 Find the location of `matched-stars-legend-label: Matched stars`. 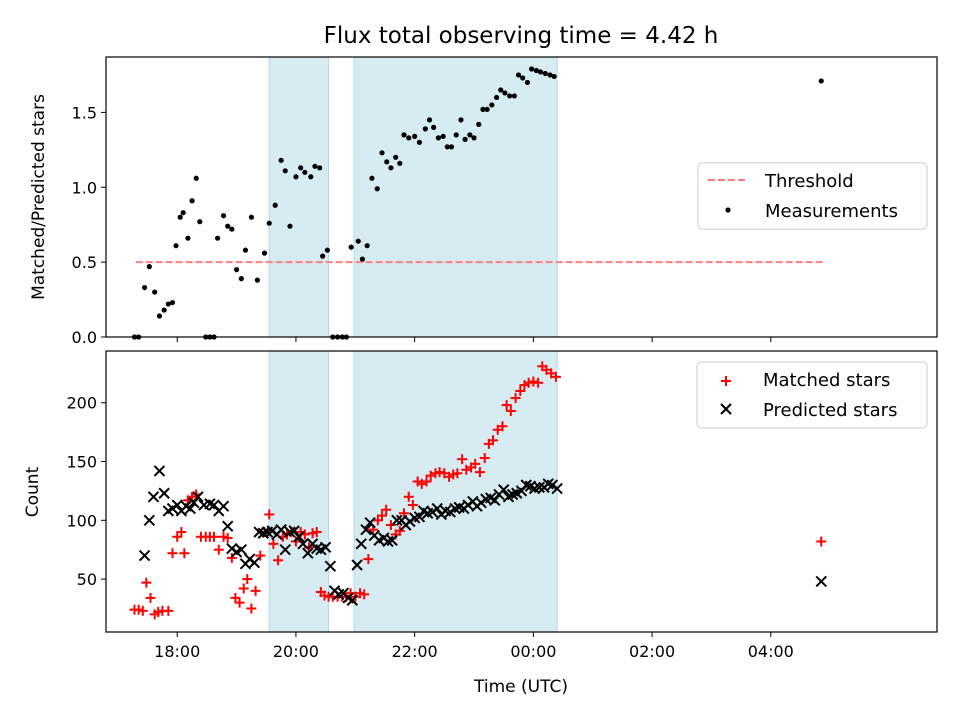

matched-stars-legend-label: Matched stars is located at coordinates (826, 380).